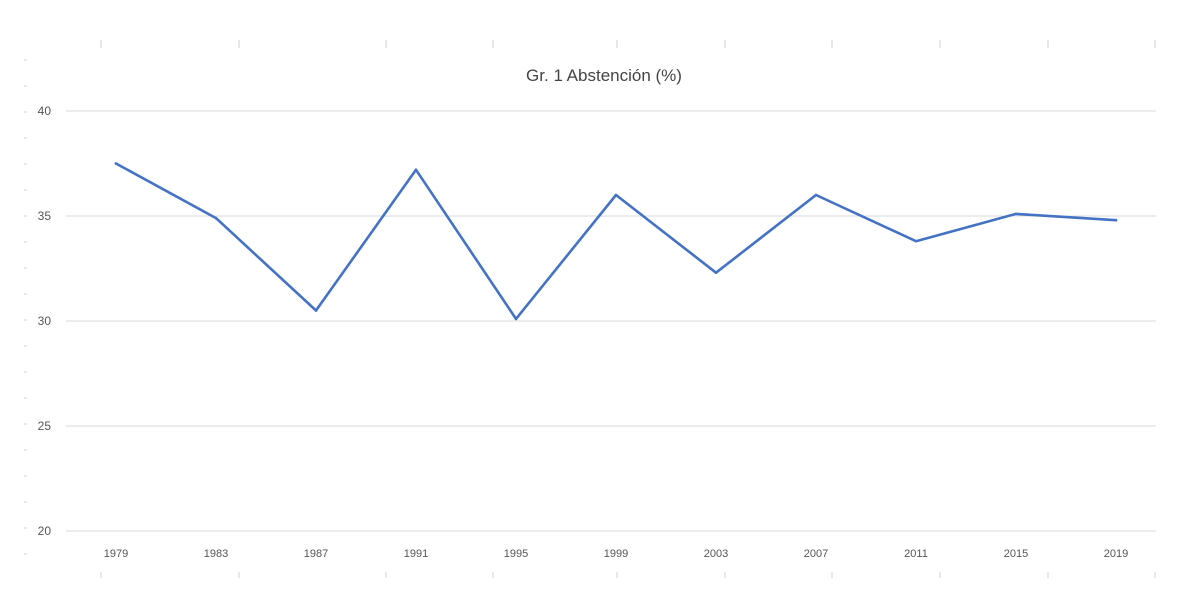 The width and height of the screenshot is (1200, 590). What do you see at coordinates (45, 111) in the screenshot?
I see `y-tick-label: 40` at bounding box center [45, 111].